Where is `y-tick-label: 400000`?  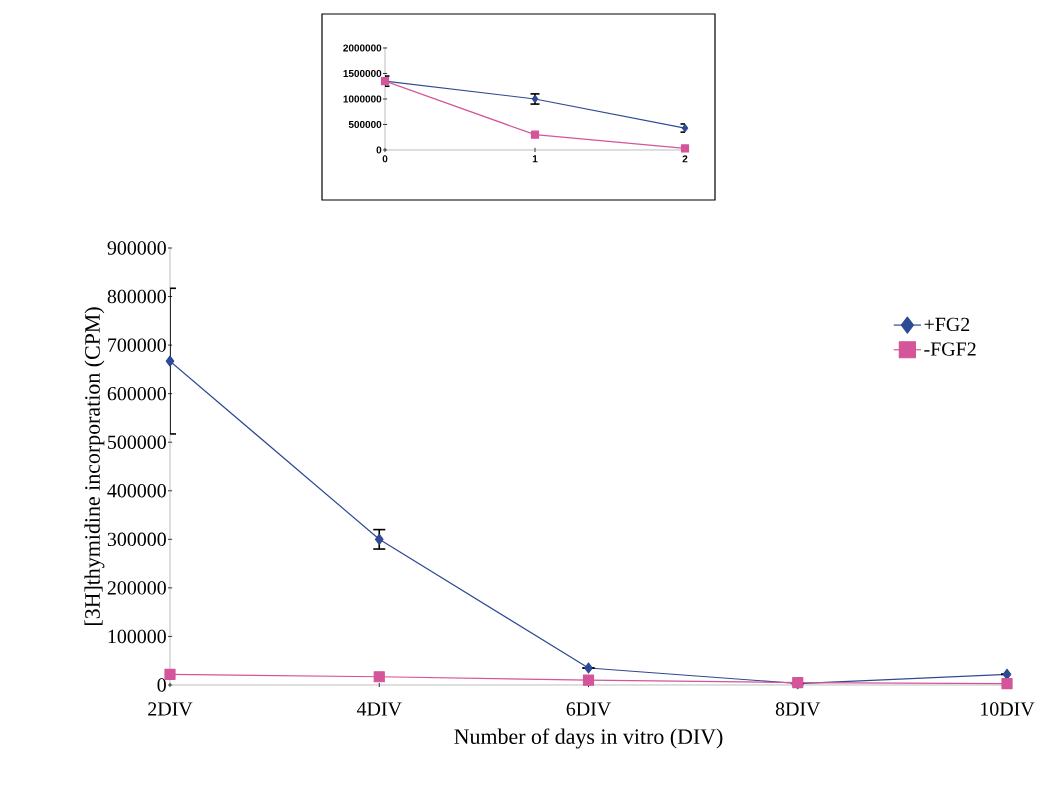 y-tick-label: 400000 is located at coordinates (136, 491).